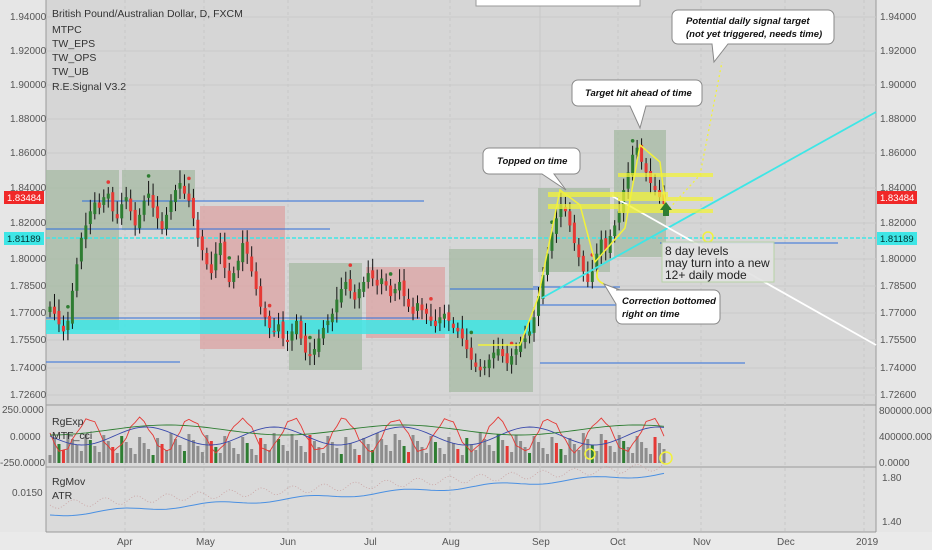  I want to click on y-tick-left-2: 1.90000, so click(28, 85).